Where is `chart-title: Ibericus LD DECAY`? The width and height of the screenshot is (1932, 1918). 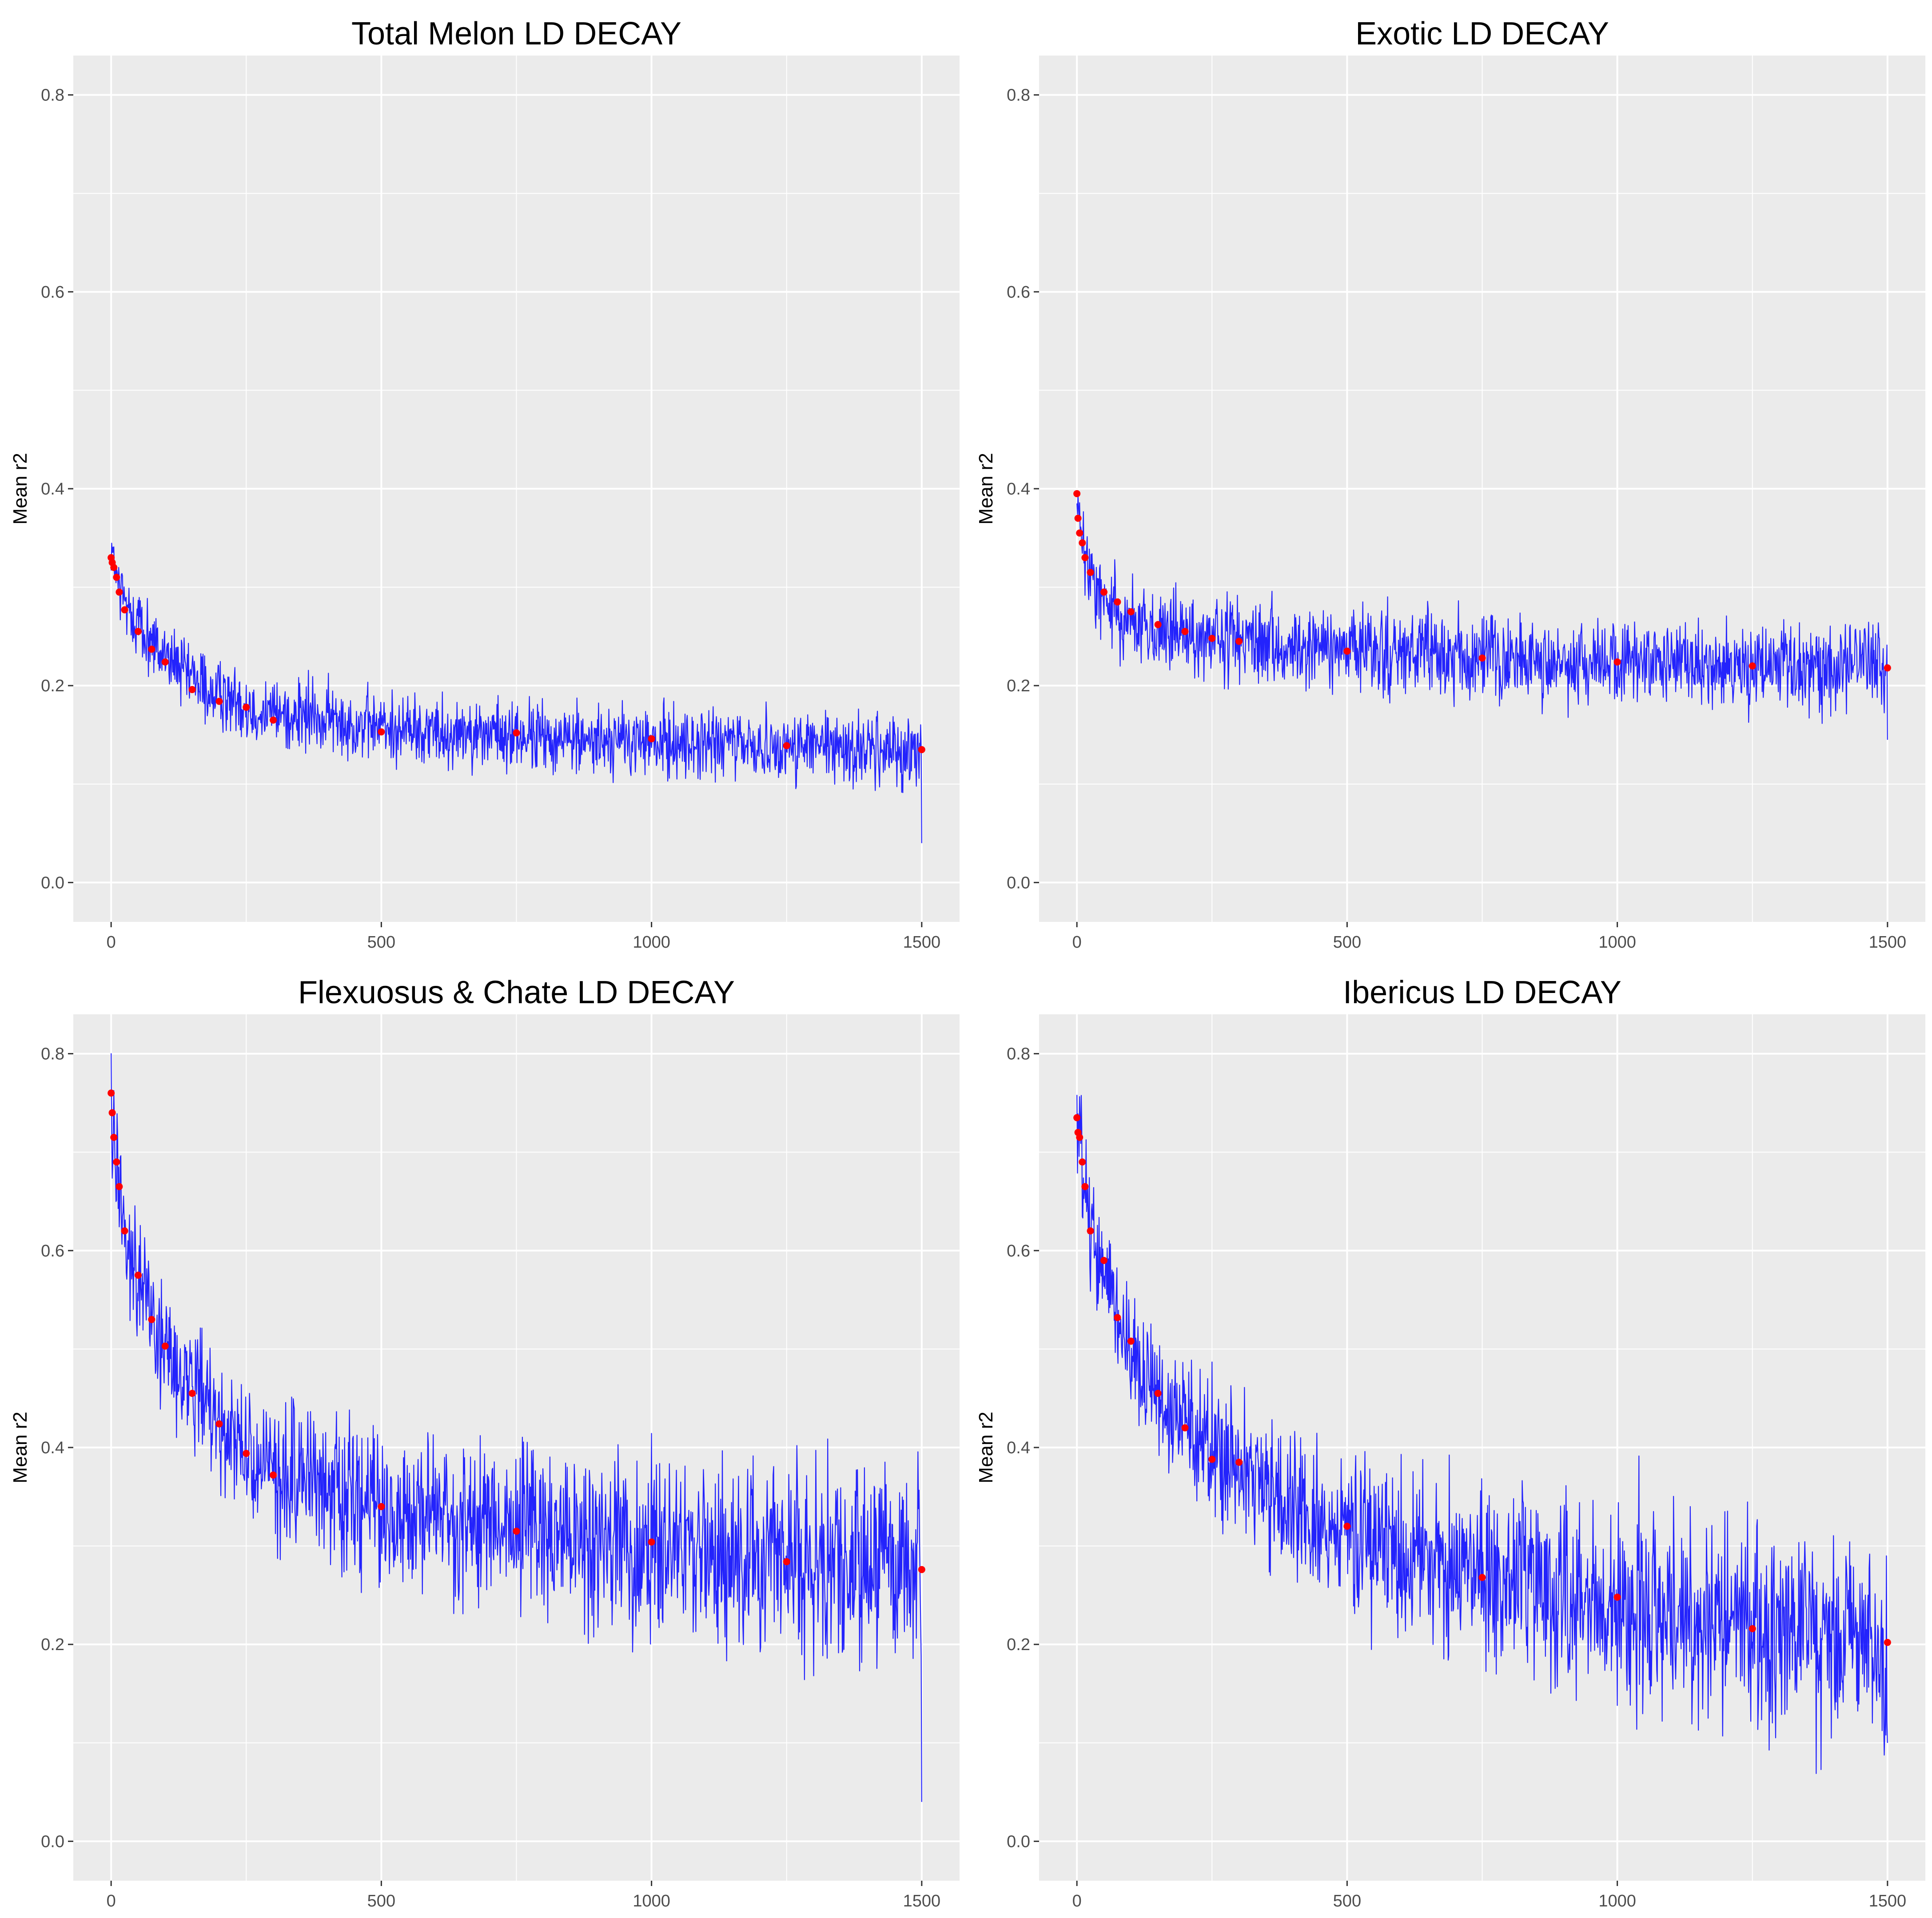
chart-title: Ibericus LD DECAY is located at coordinates (1482, 992).